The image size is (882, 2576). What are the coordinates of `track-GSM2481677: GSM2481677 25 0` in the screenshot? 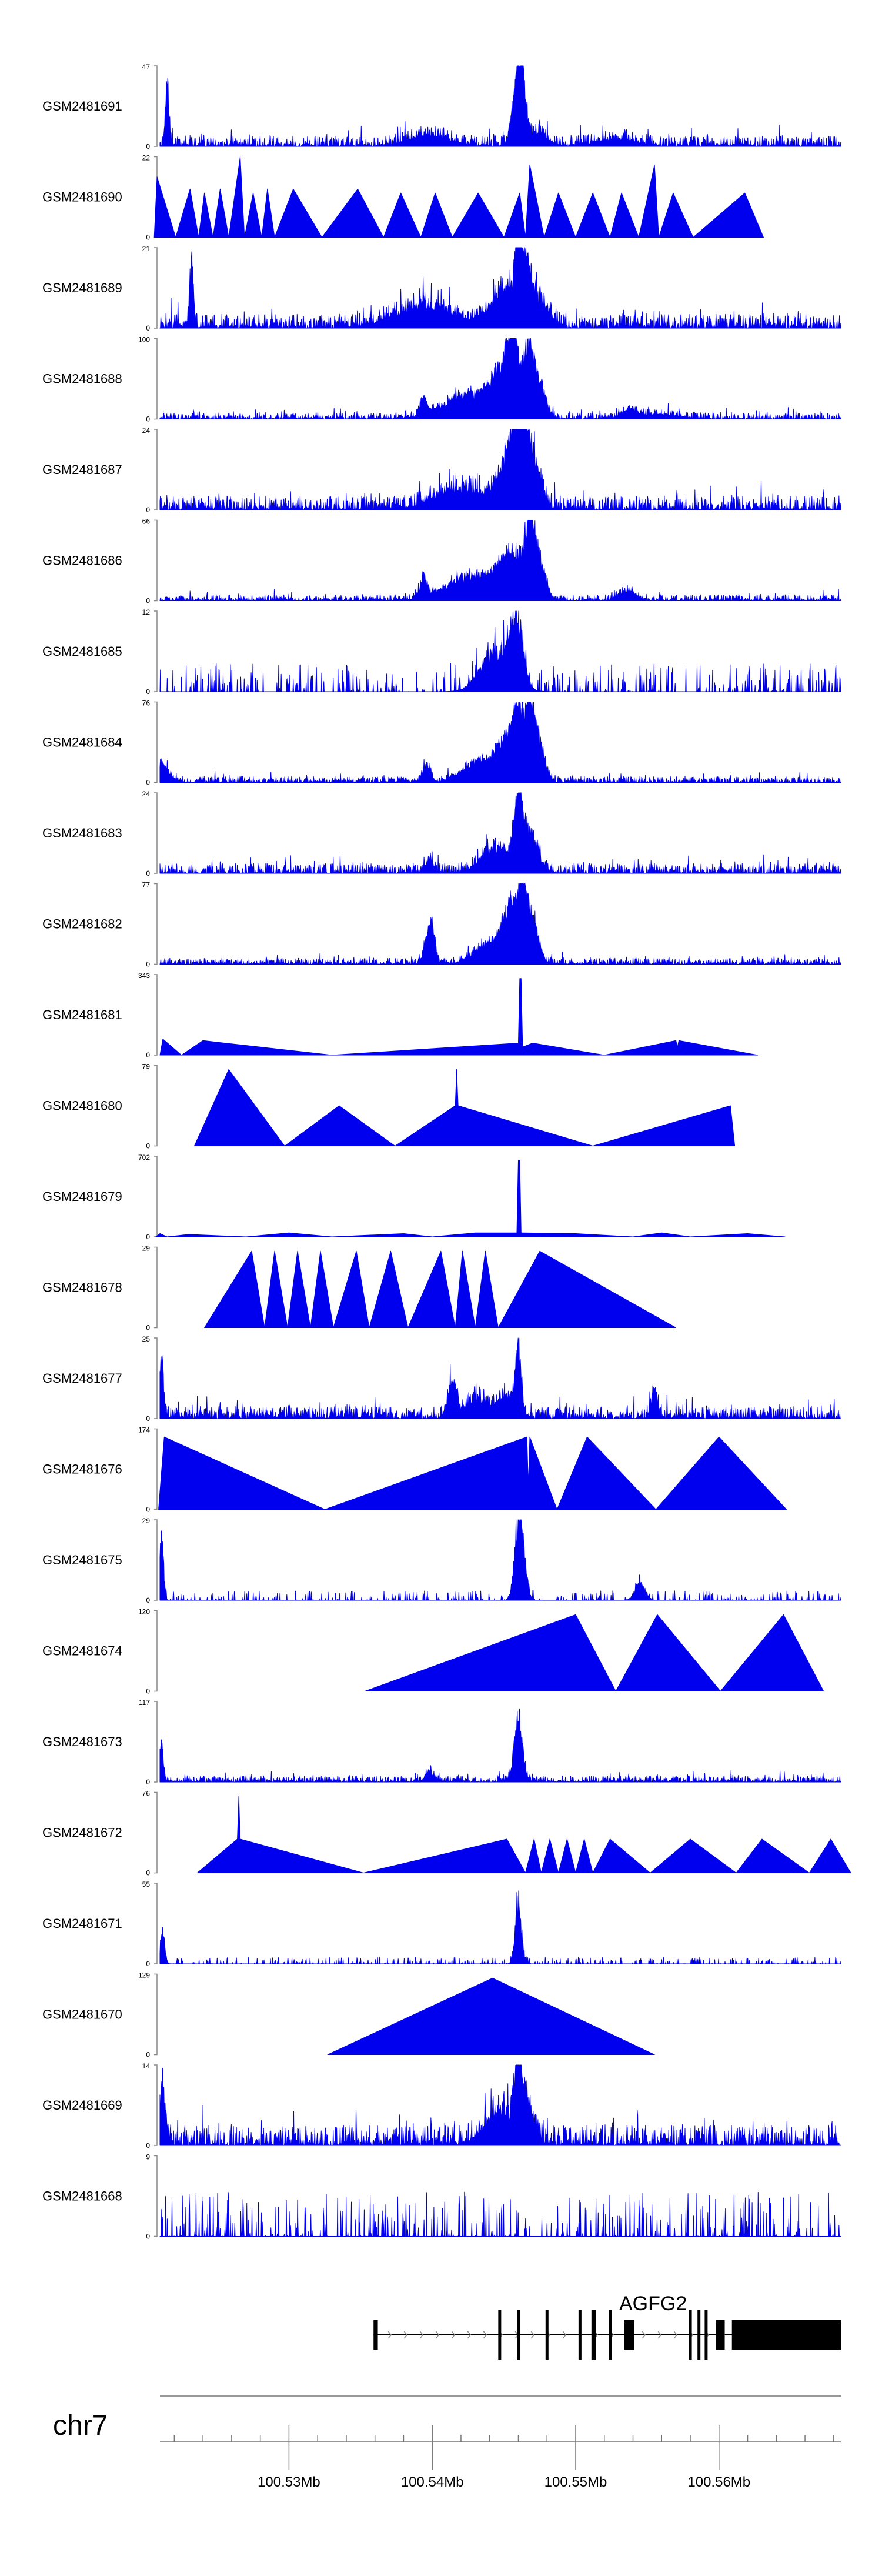 It's located at (441, 1379).